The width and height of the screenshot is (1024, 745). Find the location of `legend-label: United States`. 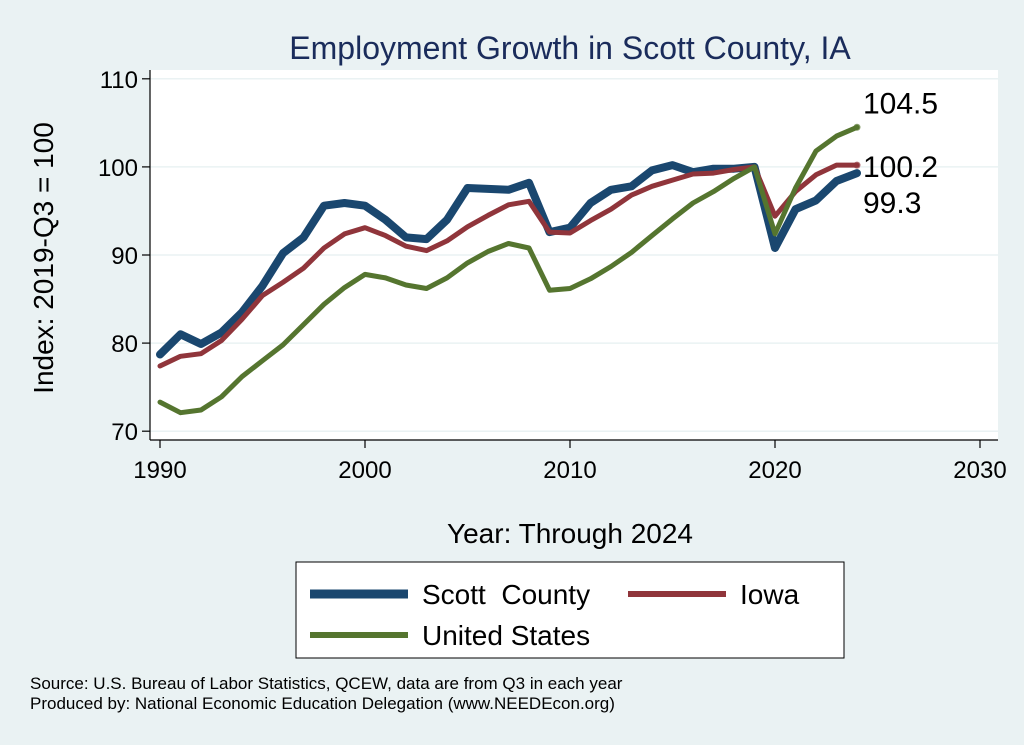

legend-label: United States is located at coordinates (506, 635).